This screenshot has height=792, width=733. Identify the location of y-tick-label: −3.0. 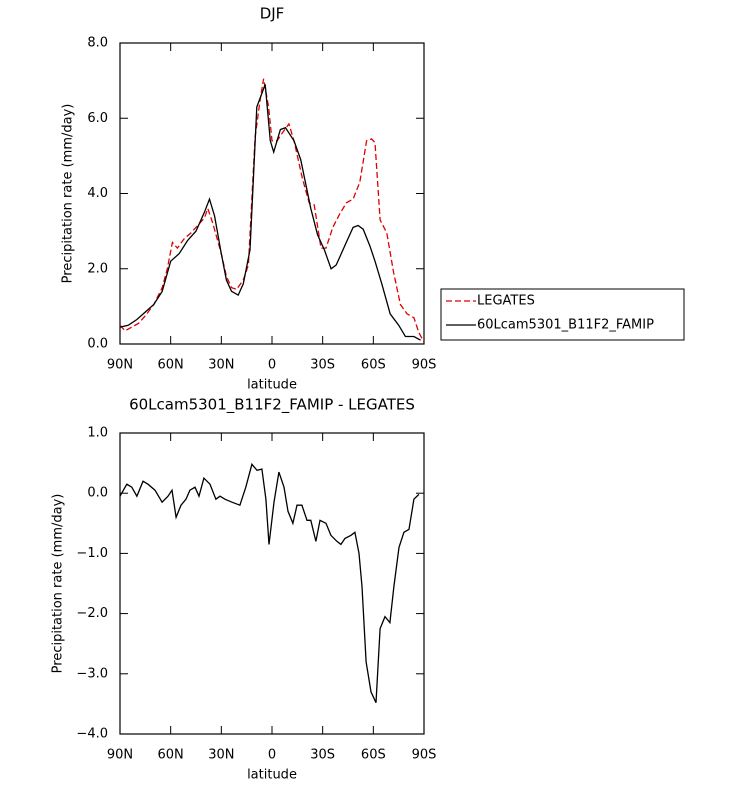
(92, 673).